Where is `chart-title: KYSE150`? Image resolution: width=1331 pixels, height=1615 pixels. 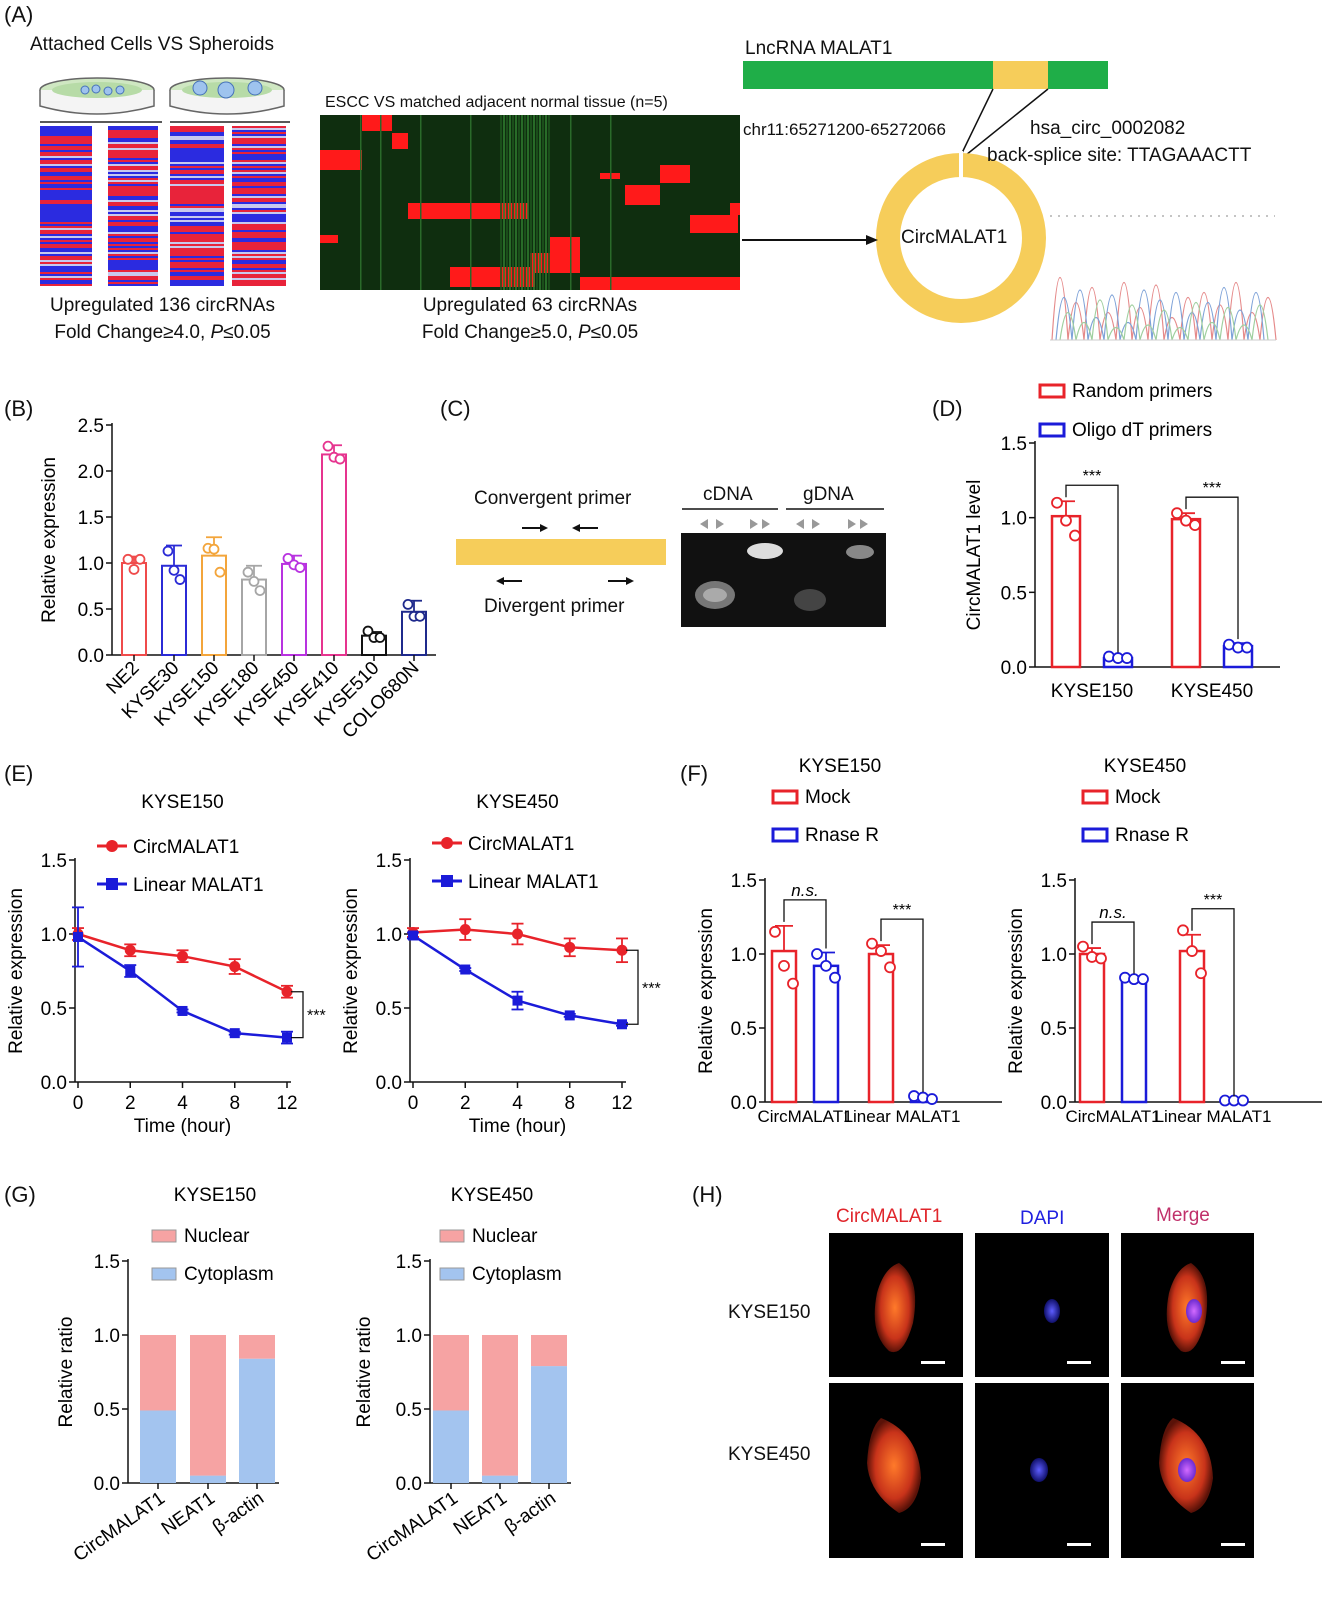
chart-title: KYSE150 is located at coordinates (182, 802).